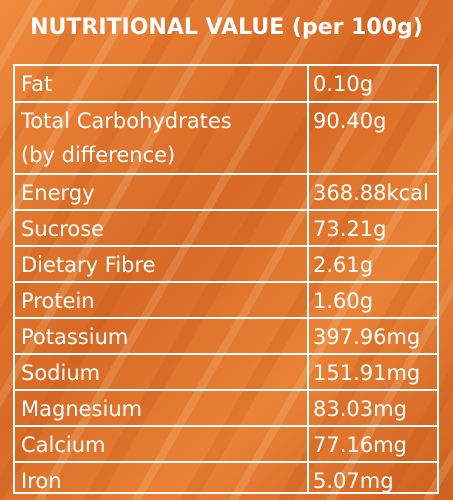  What do you see at coordinates (226, 27) in the screenshot?
I see `nutrition-title: NUTRITIONAL VALUE (per 100g)` at bounding box center [226, 27].